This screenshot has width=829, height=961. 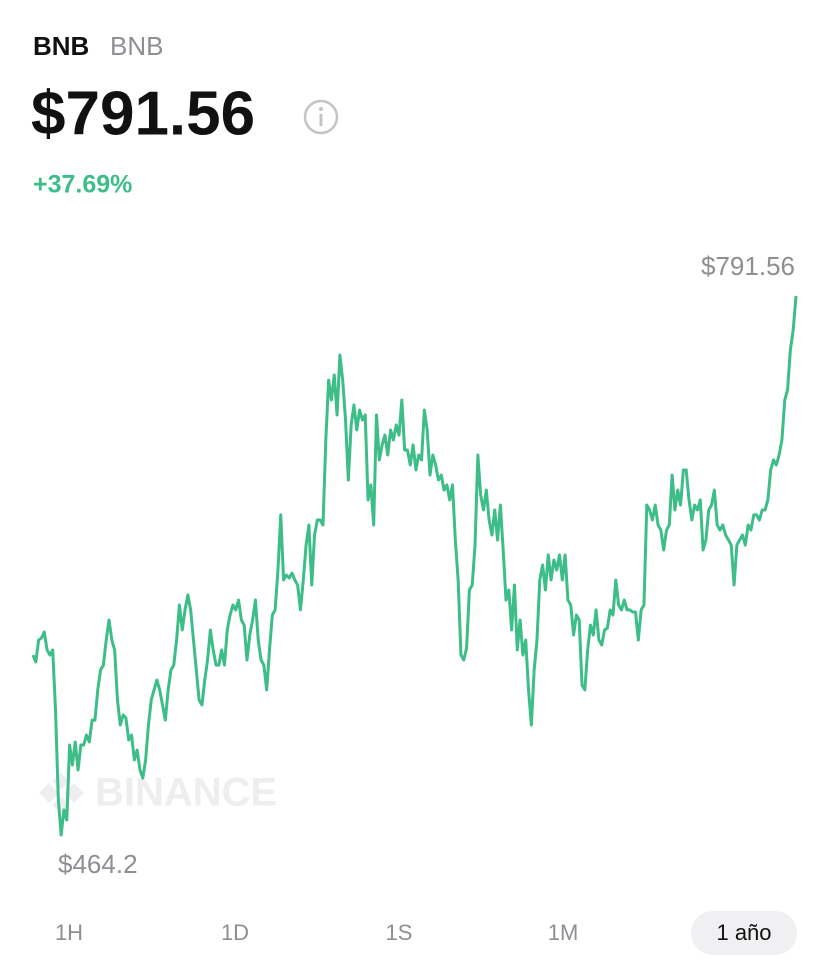 What do you see at coordinates (98, 864) in the screenshot?
I see `min-label: $464.2` at bounding box center [98, 864].